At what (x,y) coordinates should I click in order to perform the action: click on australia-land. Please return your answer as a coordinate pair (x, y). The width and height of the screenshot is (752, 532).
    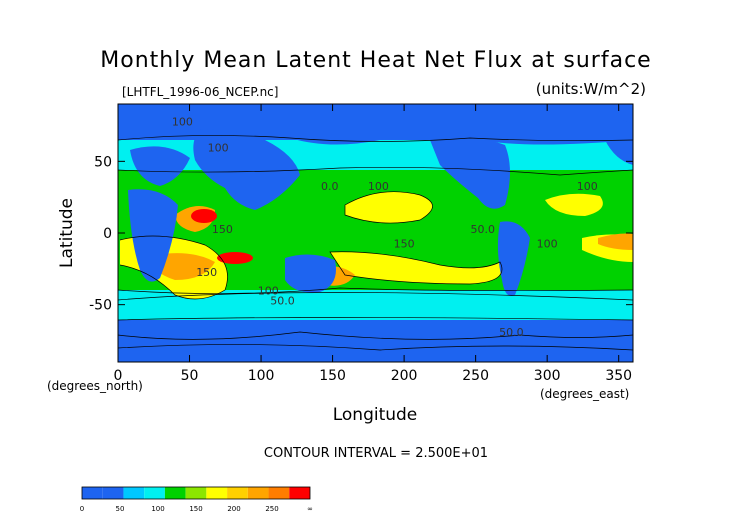
    Looking at the image, I should click on (310, 273).